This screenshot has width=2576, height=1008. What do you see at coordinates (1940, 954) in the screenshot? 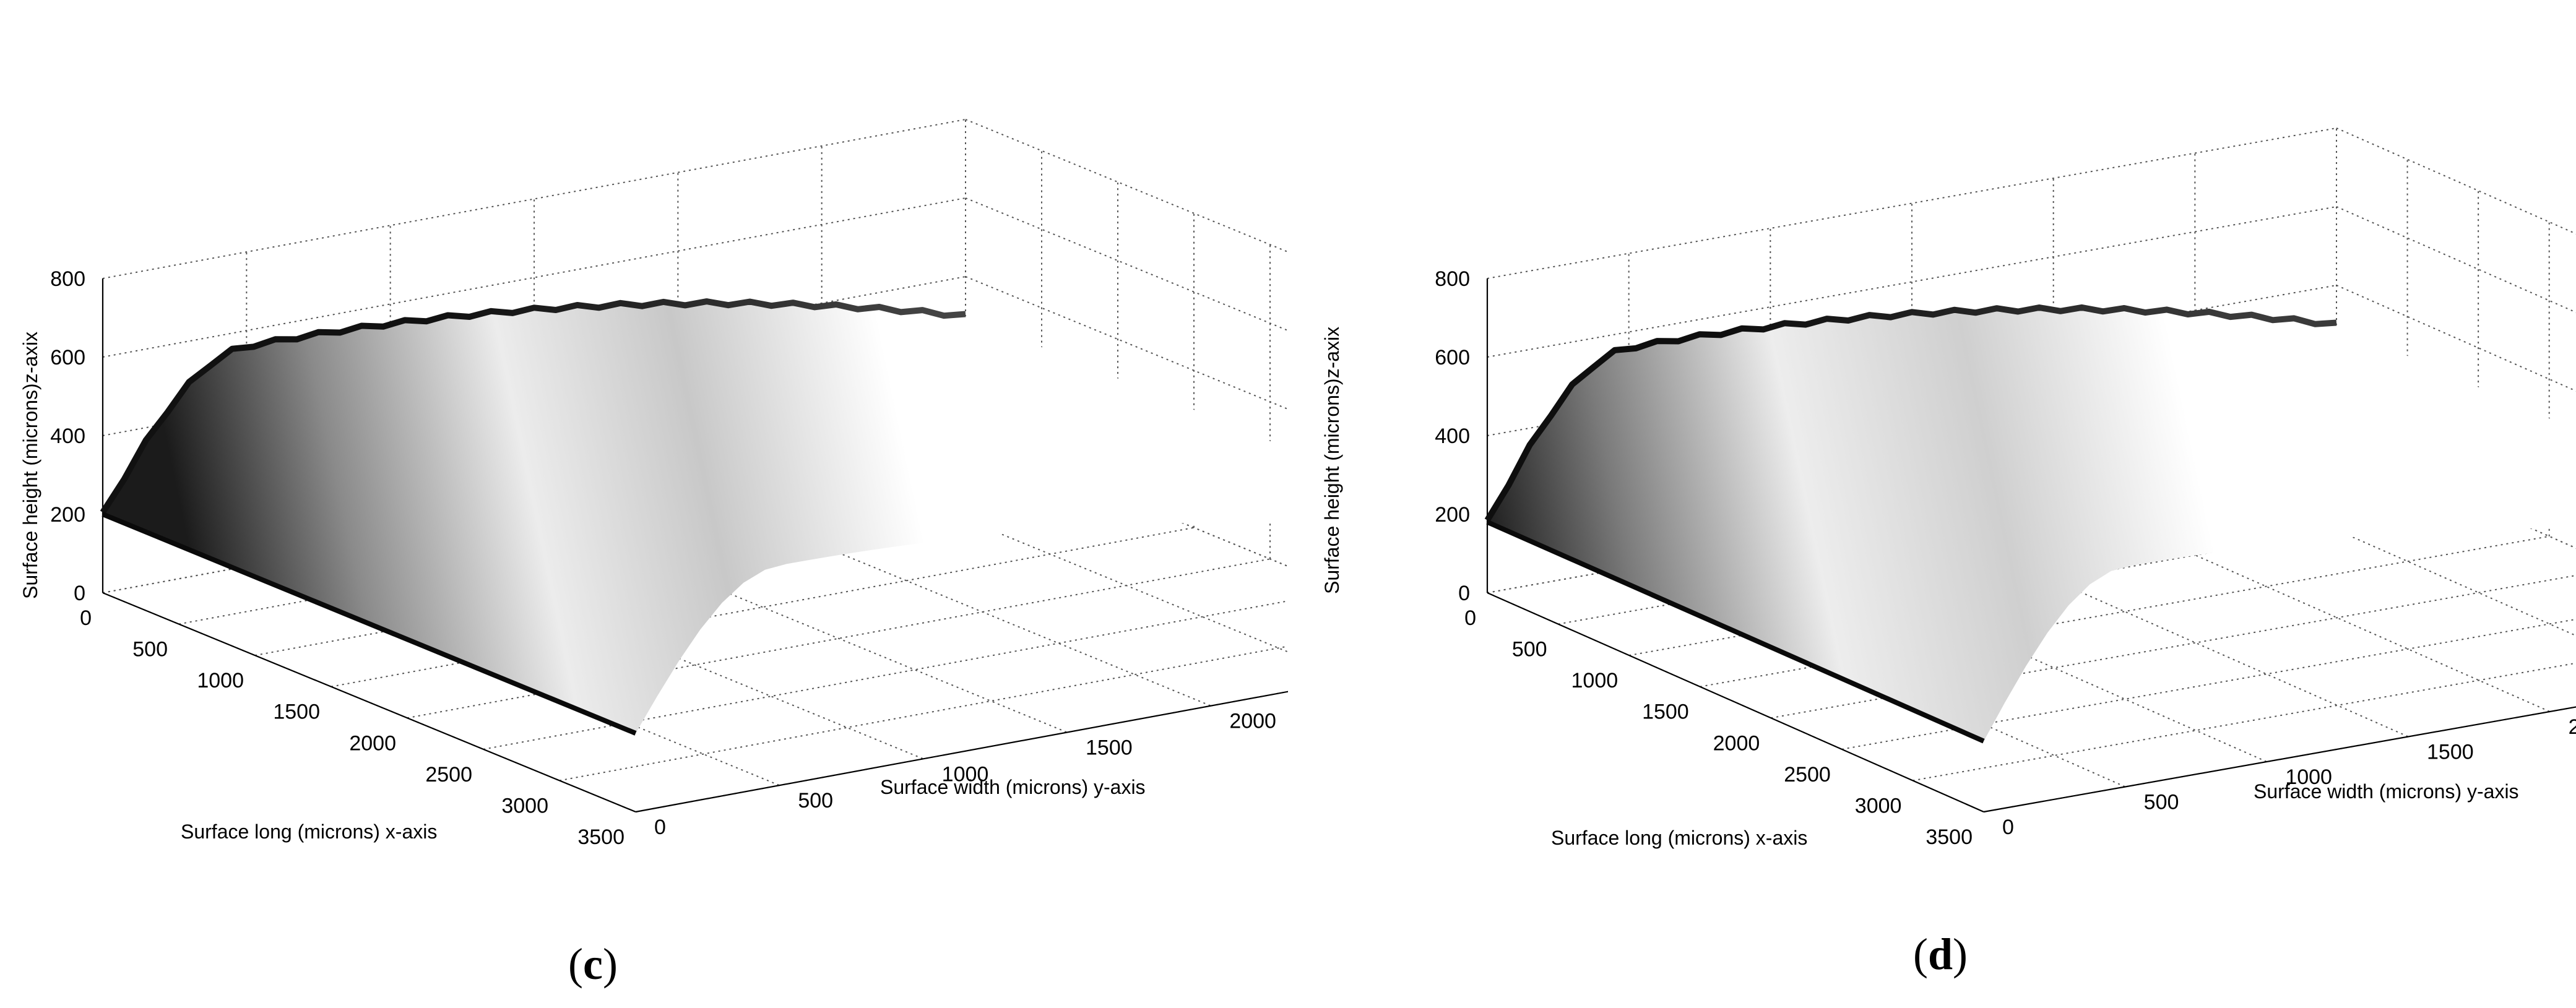
I see `panel-label-d: (d)` at bounding box center [1940, 954].